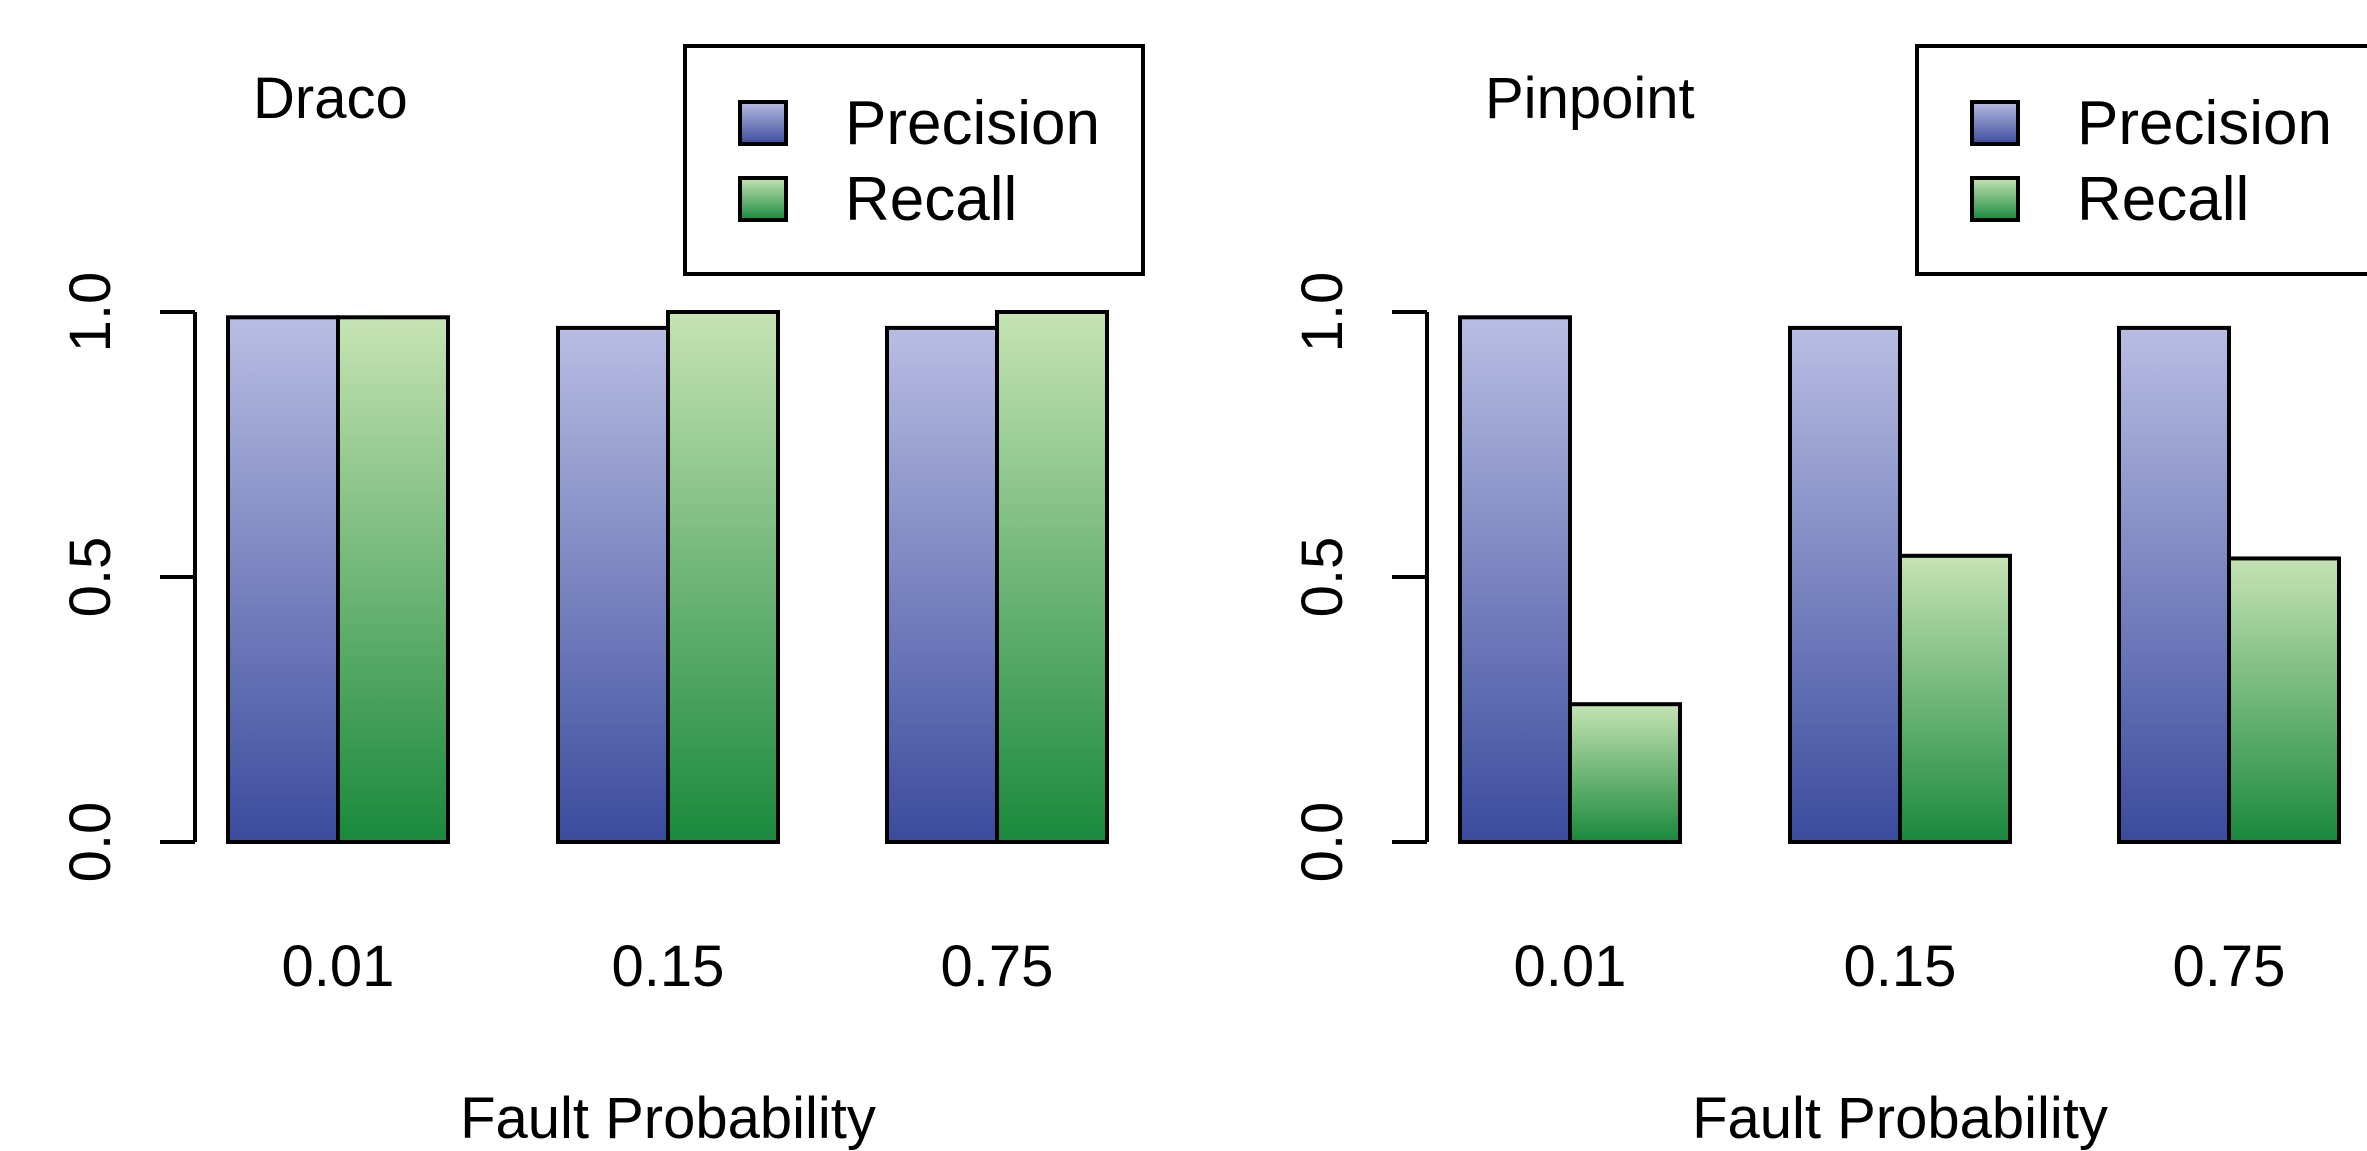  I want to click on chart-title: Draco, so click(330, 98).